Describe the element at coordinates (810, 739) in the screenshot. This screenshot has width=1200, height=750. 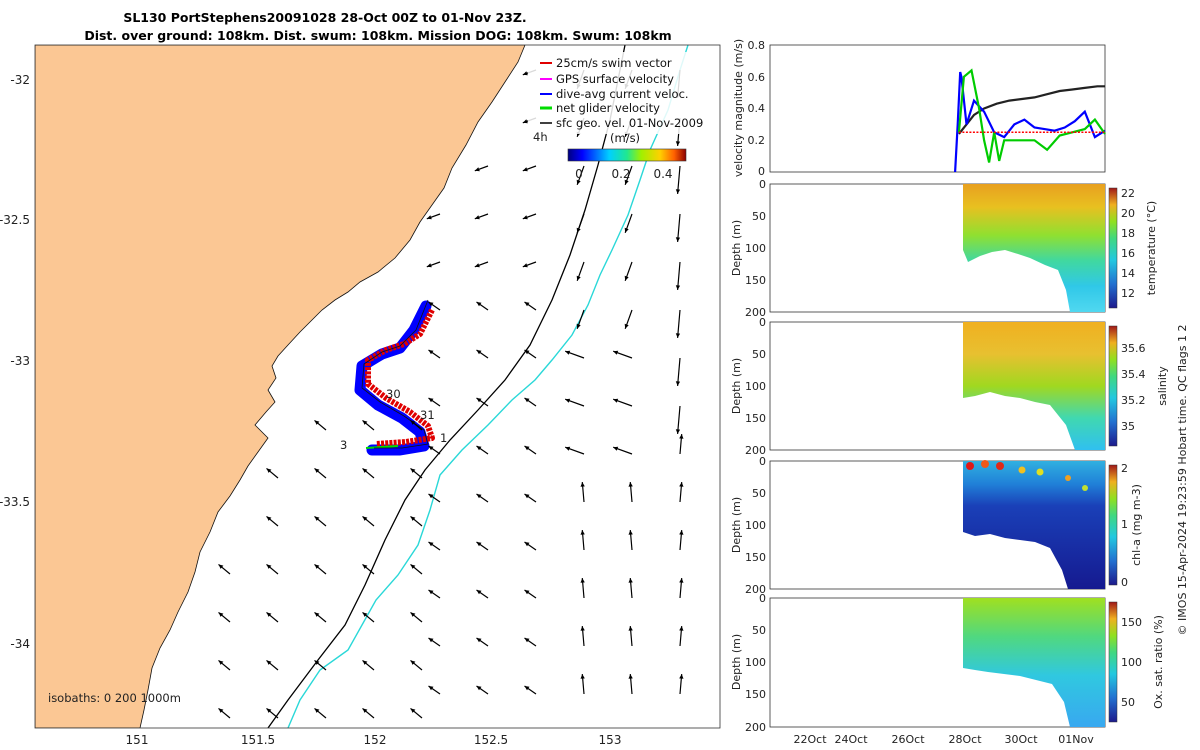
I see `time-x-tick: 22Oct` at that location.